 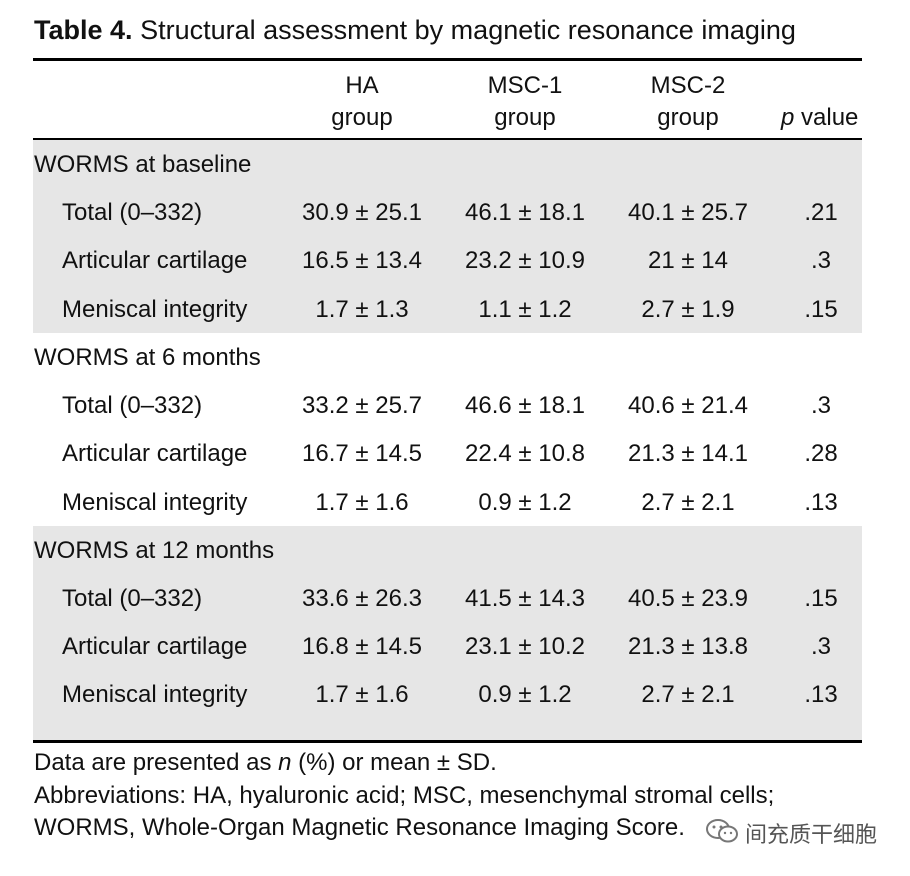 I want to click on header-ha-line1: HA, so click(x=362, y=85).